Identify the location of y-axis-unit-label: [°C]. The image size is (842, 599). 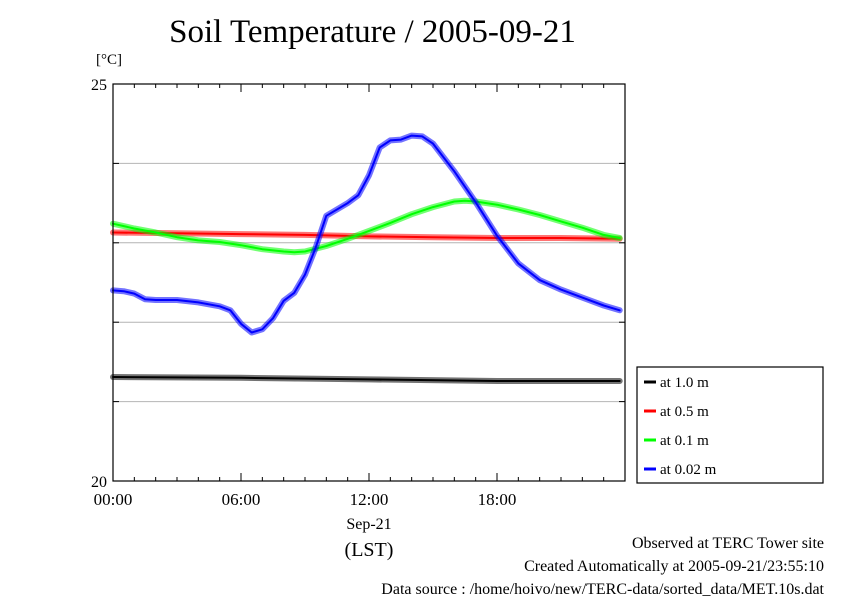
(109, 60).